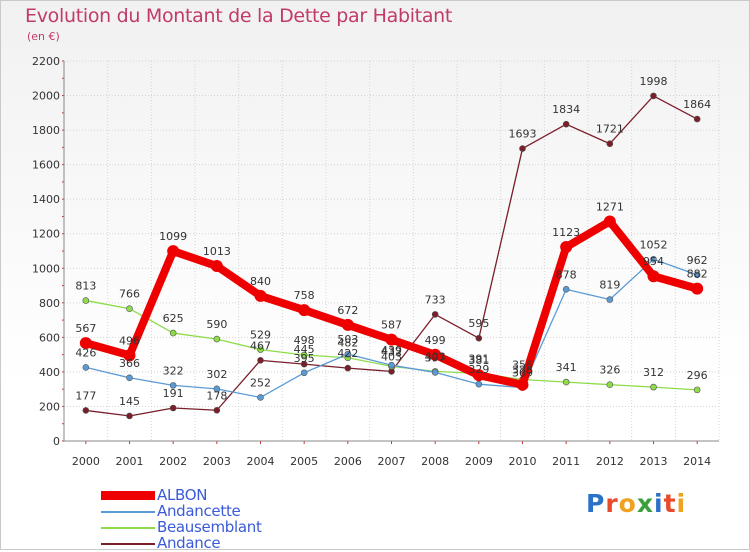 This screenshot has height=552, width=750. Describe the element at coordinates (654, 81) in the screenshot. I see `data-label-andance: 1998` at that location.